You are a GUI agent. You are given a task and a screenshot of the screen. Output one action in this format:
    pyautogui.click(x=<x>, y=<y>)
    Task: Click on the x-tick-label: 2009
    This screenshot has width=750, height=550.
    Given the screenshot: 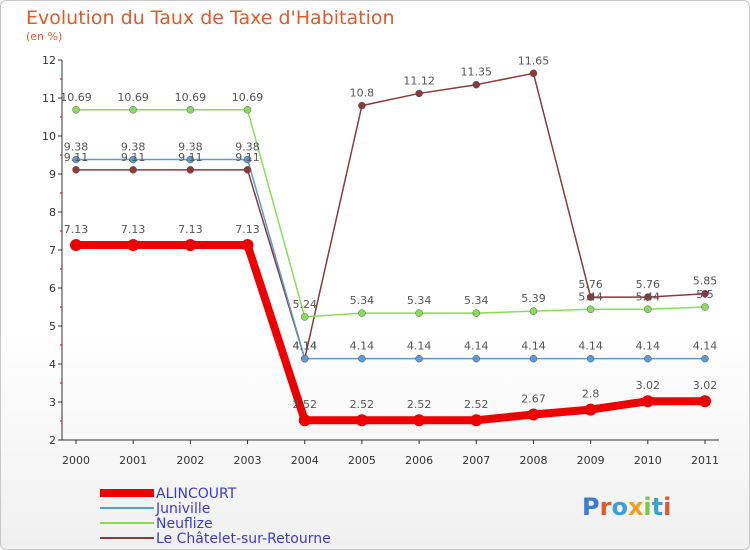 What is the action you would take?
    pyautogui.click(x=591, y=460)
    